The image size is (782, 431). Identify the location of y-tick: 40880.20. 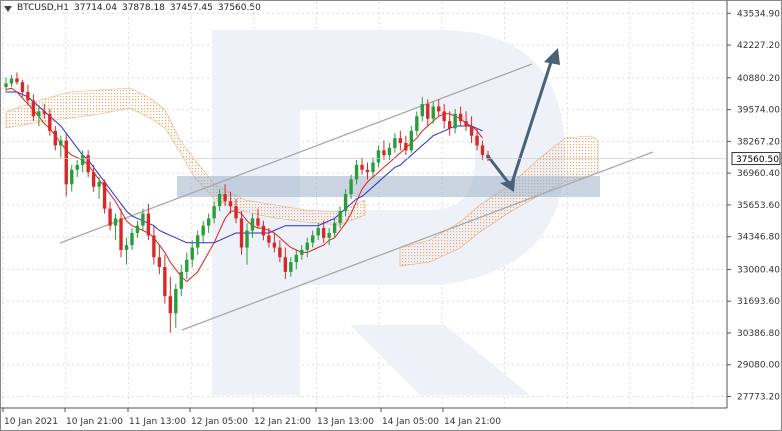
(753, 79).